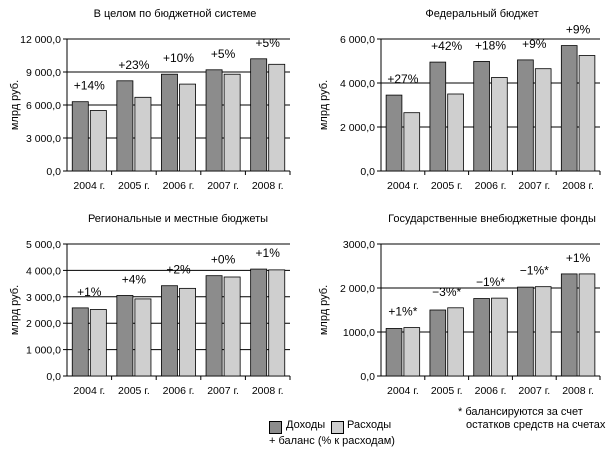 The width and height of the screenshot is (609, 457). What do you see at coordinates (402, 79) in the screenshot?
I see `balance-label: +27%` at bounding box center [402, 79].